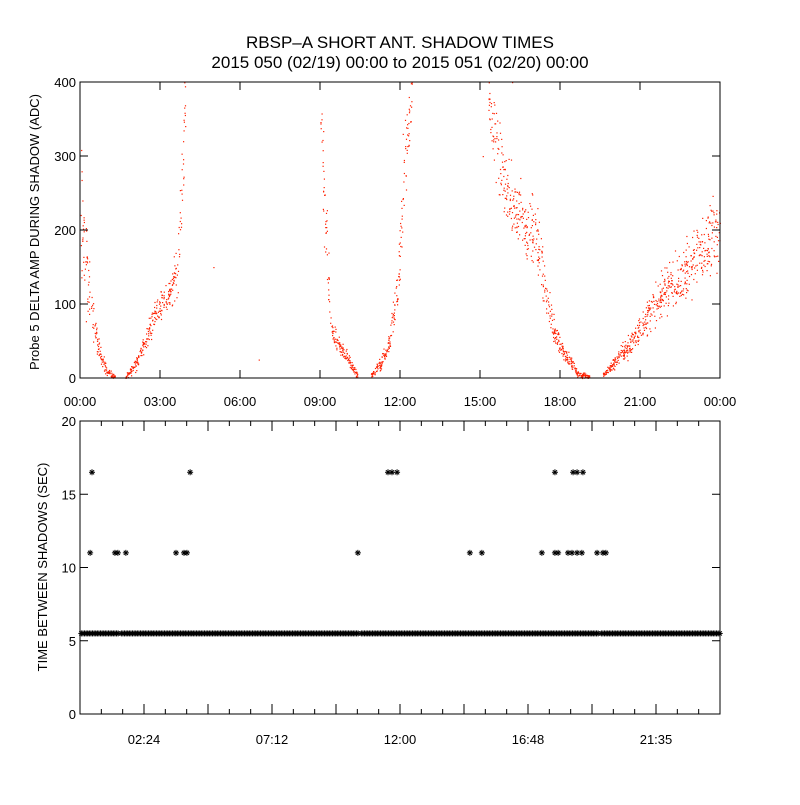 The width and height of the screenshot is (800, 805). What do you see at coordinates (320, 401) in the screenshot?
I see `x-tick-label: 09:00` at bounding box center [320, 401].